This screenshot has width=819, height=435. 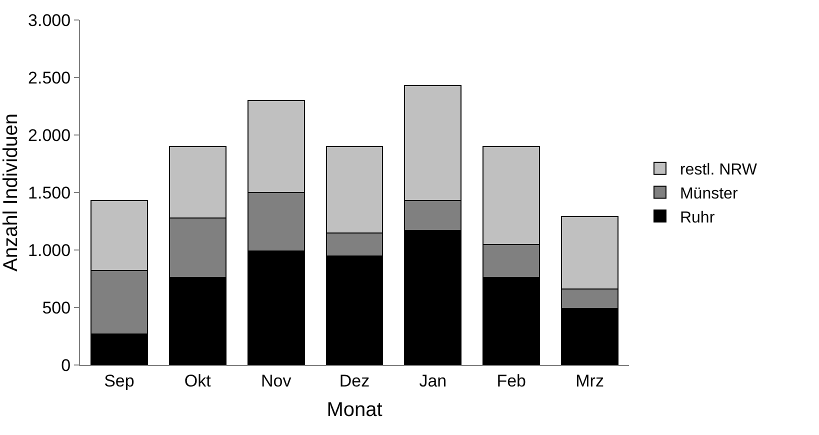 I want to click on y-tick-label: 2.500, so click(x=49, y=78).